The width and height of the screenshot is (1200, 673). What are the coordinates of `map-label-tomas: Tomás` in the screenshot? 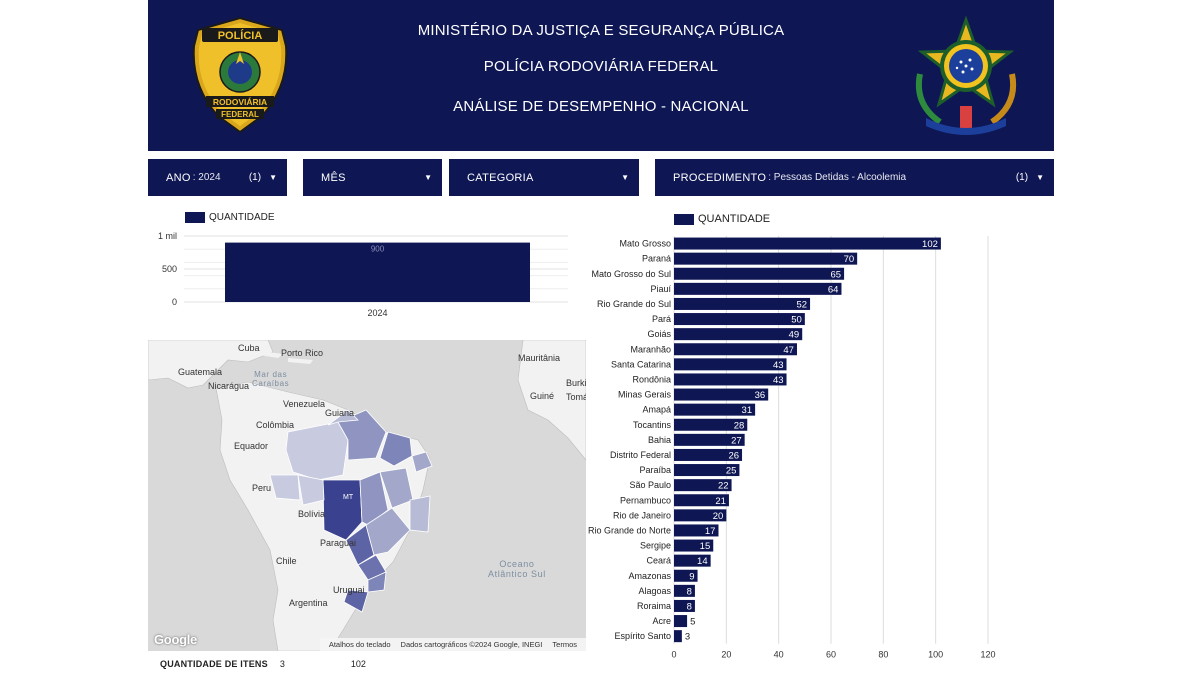 It's located at (576, 397).